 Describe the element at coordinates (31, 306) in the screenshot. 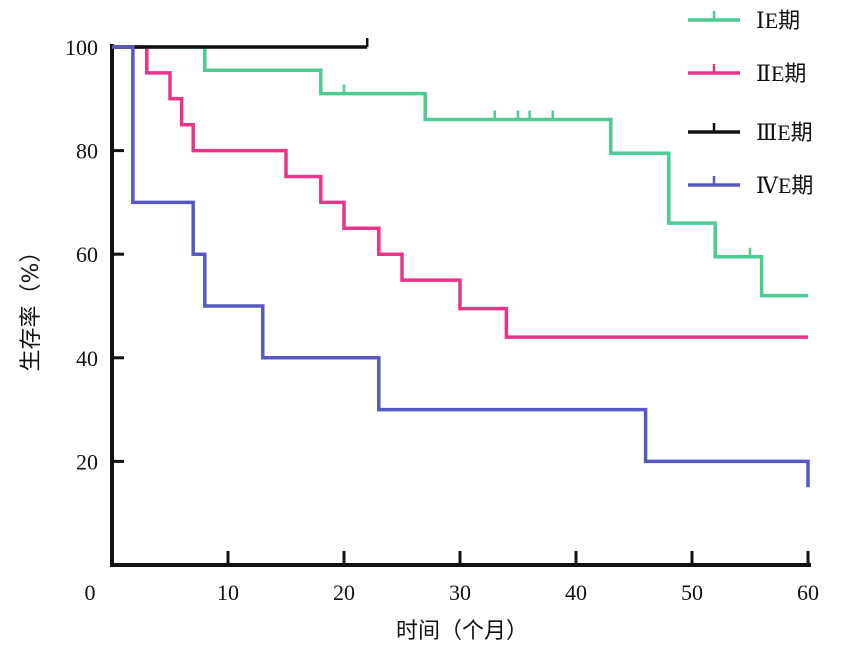

I see `y-axis-title: 生存率（%）` at that location.